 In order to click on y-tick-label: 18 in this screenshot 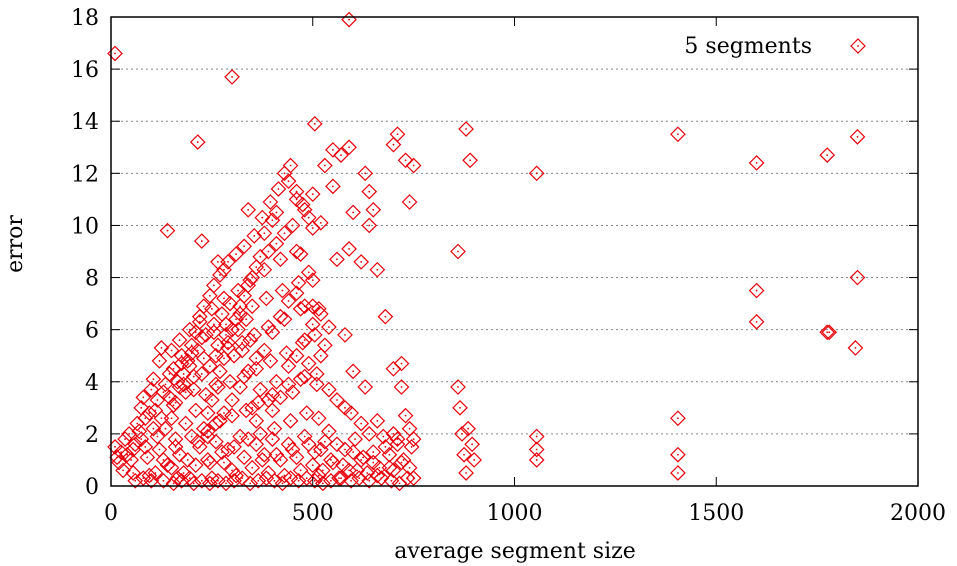, I will do `click(85, 18)`.